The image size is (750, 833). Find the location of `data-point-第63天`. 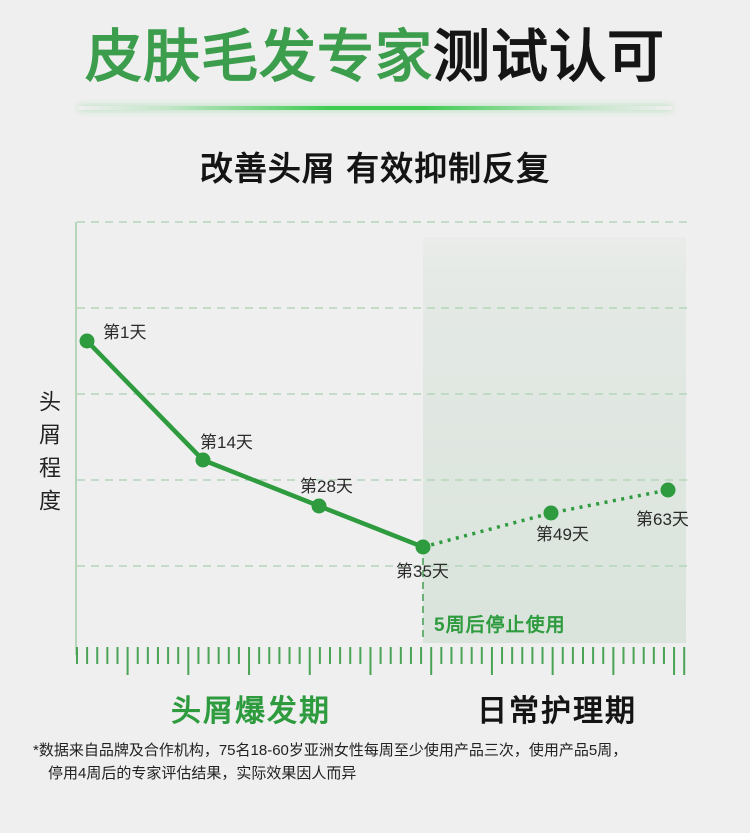

data-point-第63天 is located at coordinates (668, 490).